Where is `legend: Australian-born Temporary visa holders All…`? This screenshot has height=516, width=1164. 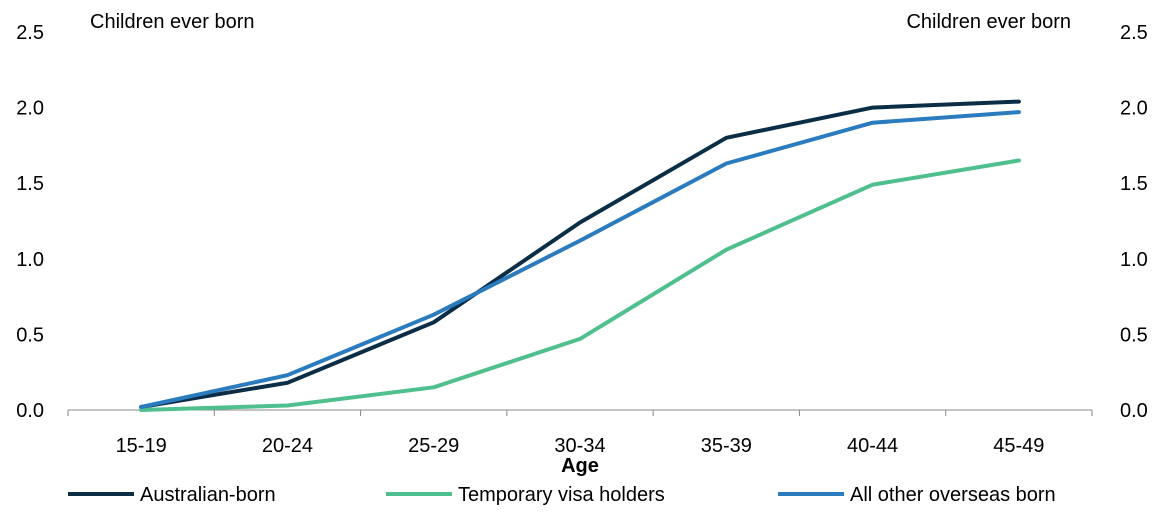
legend: Australian-born Temporary visa holders All… is located at coordinates (562, 495).